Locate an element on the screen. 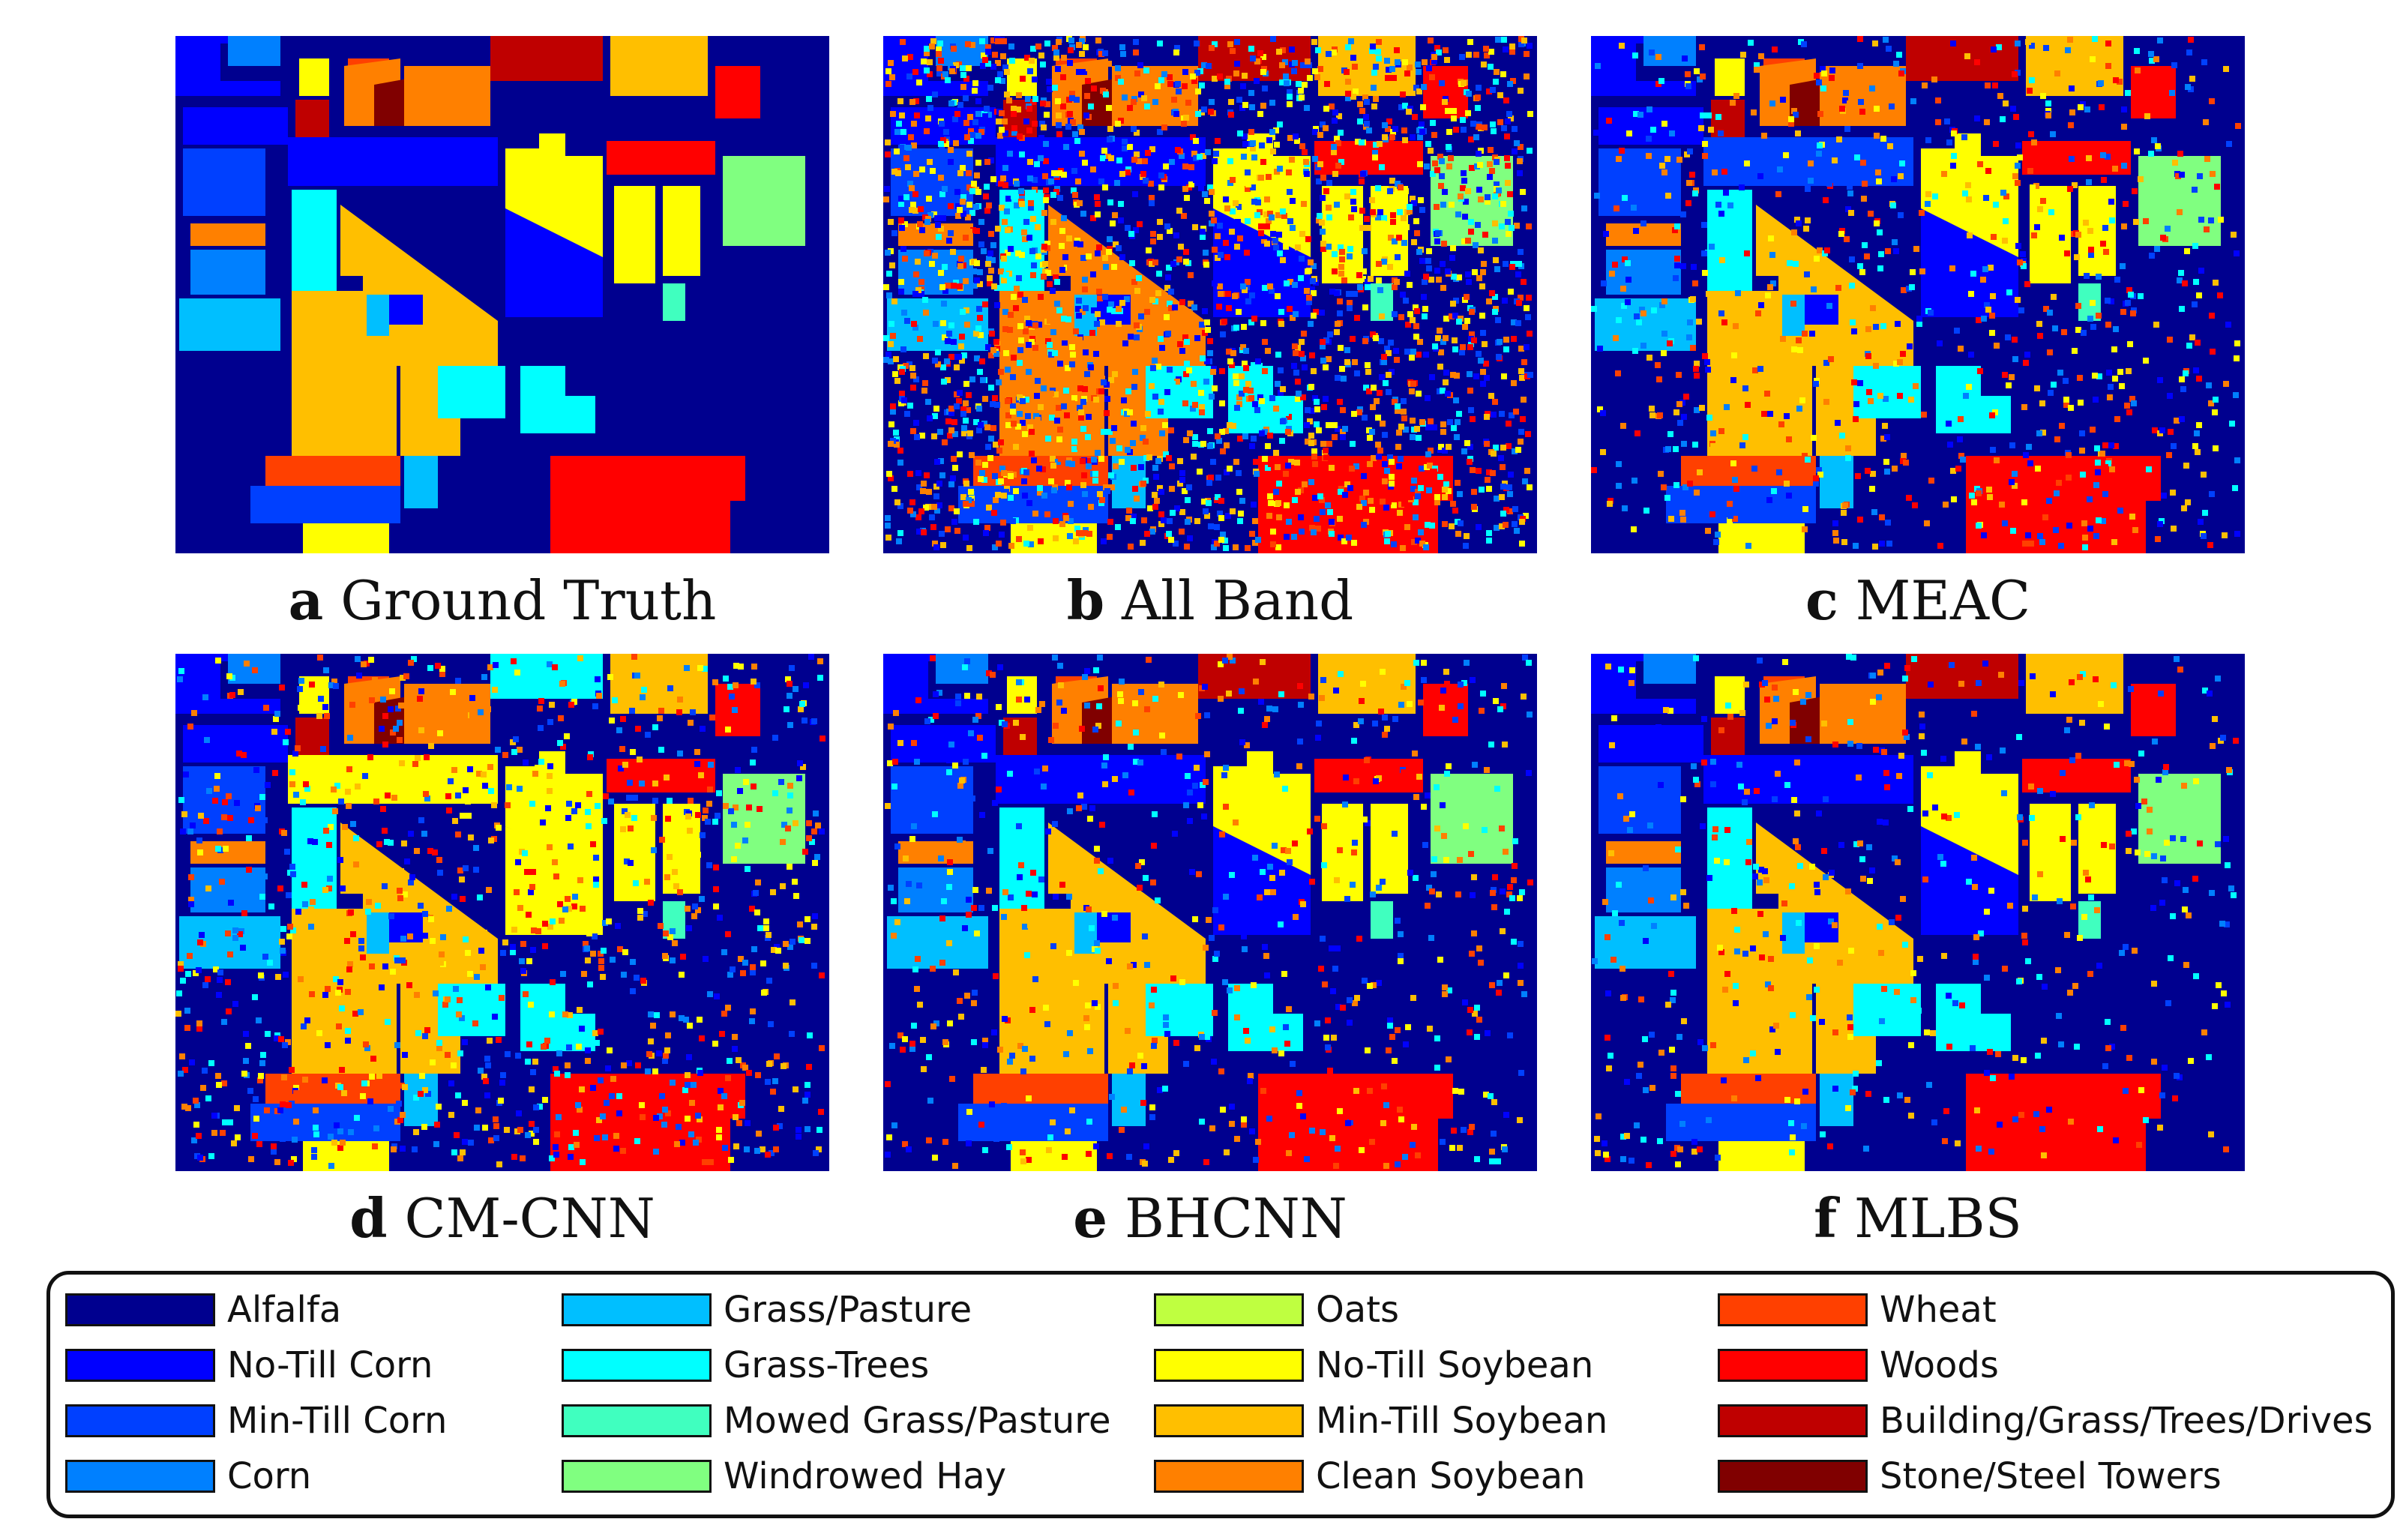 The height and width of the screenshot is (1540, 2406). class-region-clean-soybean is located at coordinates (227, 852).